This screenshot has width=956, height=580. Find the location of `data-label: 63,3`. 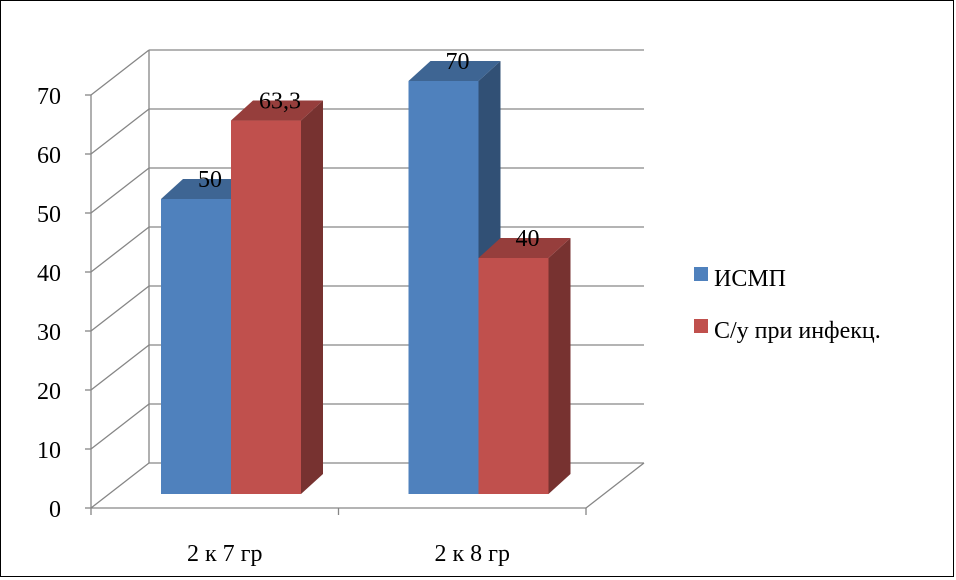

data-label: 63,3 is located at coordinates (280, 102).